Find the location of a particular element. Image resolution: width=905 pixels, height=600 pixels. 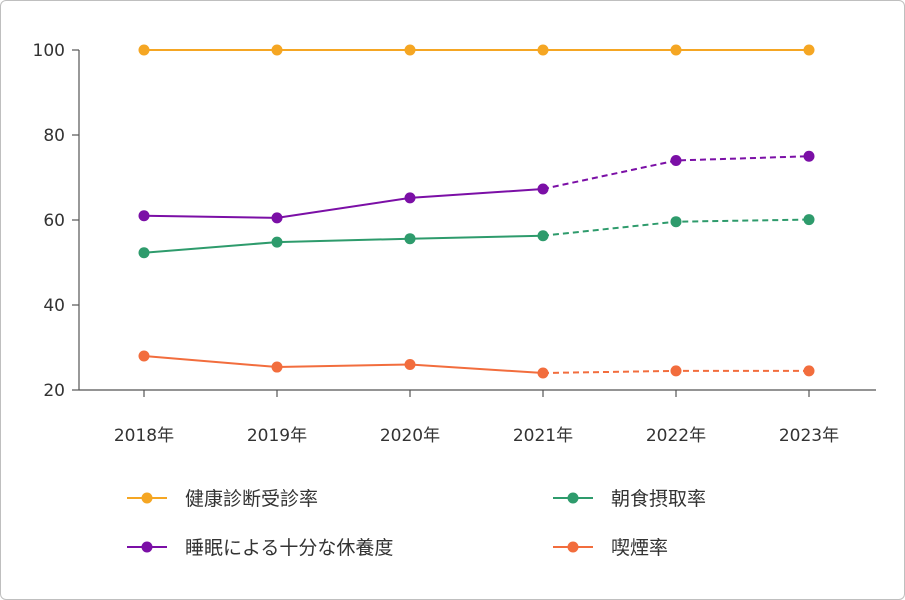

legend-label: 健康診断受診率 is located at coordinates (251, 499).